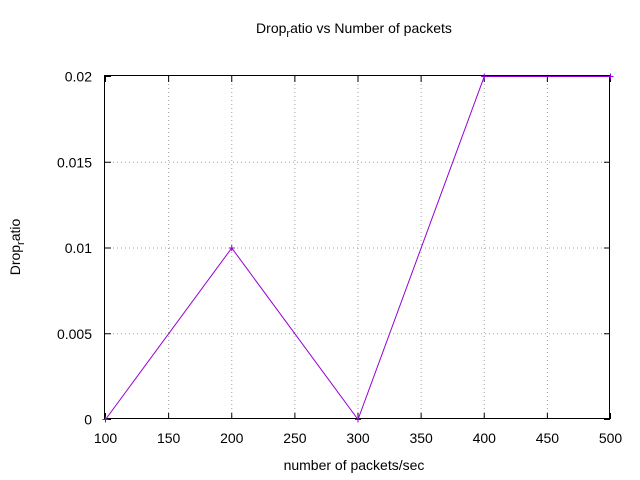  I want to click on x-tick-label: 350, so click(421, 438).